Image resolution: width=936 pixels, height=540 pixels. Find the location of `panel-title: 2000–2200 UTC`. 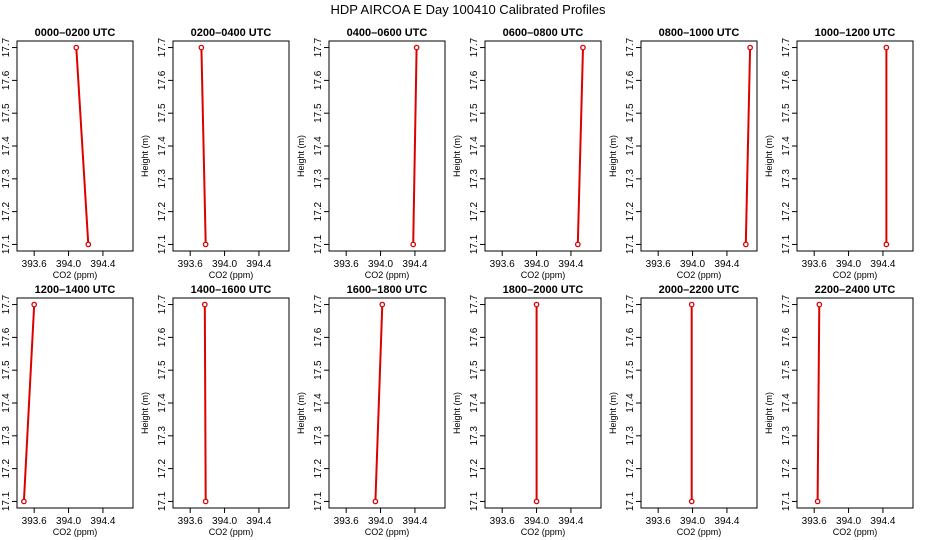

panel-title: 2000–2200 UTC is located at coordinates (699, 290).